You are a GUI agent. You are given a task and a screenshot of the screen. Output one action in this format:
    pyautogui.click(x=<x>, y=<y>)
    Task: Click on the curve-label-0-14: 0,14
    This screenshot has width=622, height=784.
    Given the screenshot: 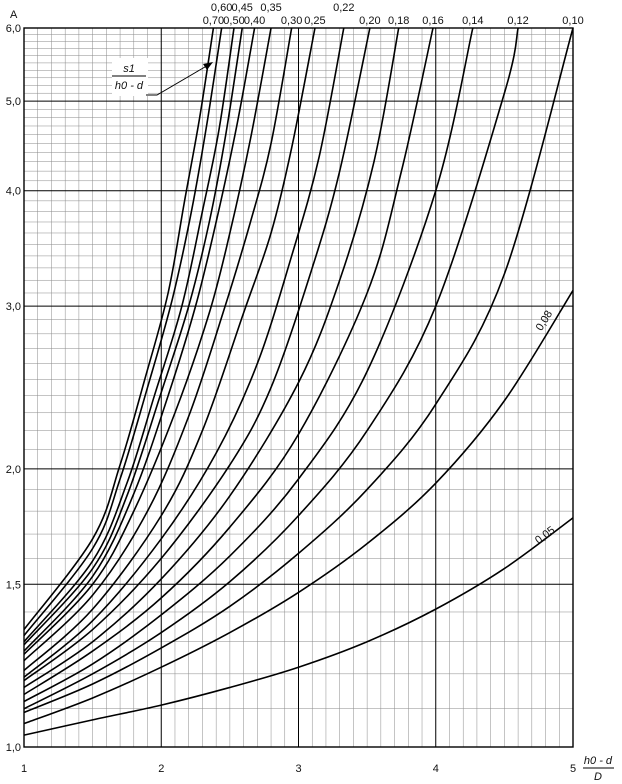 What is the action you would take?
    pyautogui.click(x=472, y=21)
    